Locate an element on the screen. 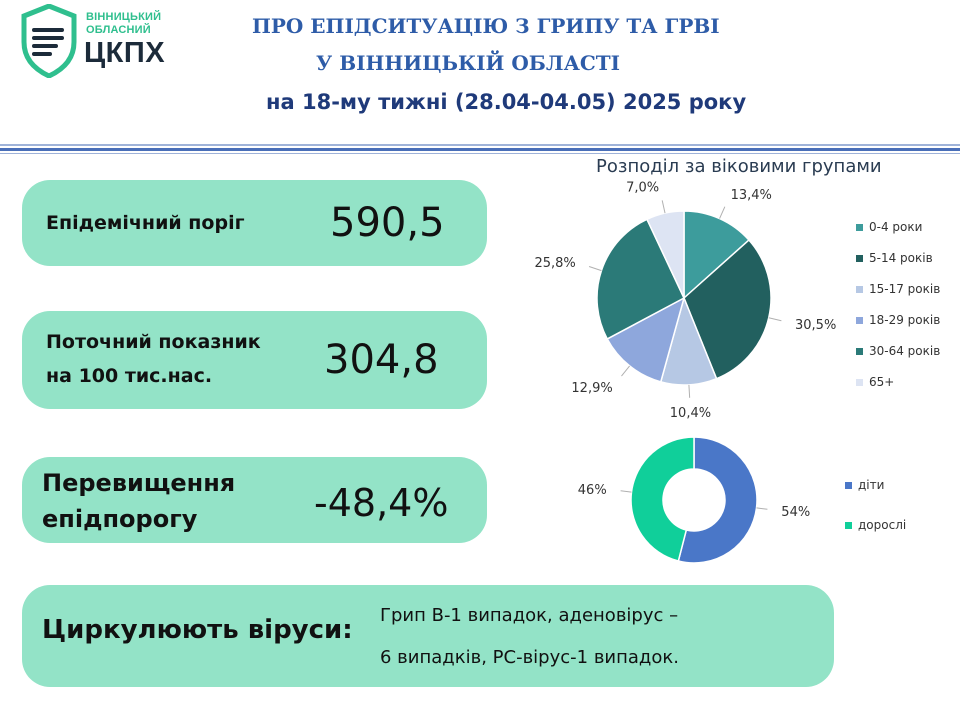  legend-label-1-1: дорослі is located at coordinates (882, 525).